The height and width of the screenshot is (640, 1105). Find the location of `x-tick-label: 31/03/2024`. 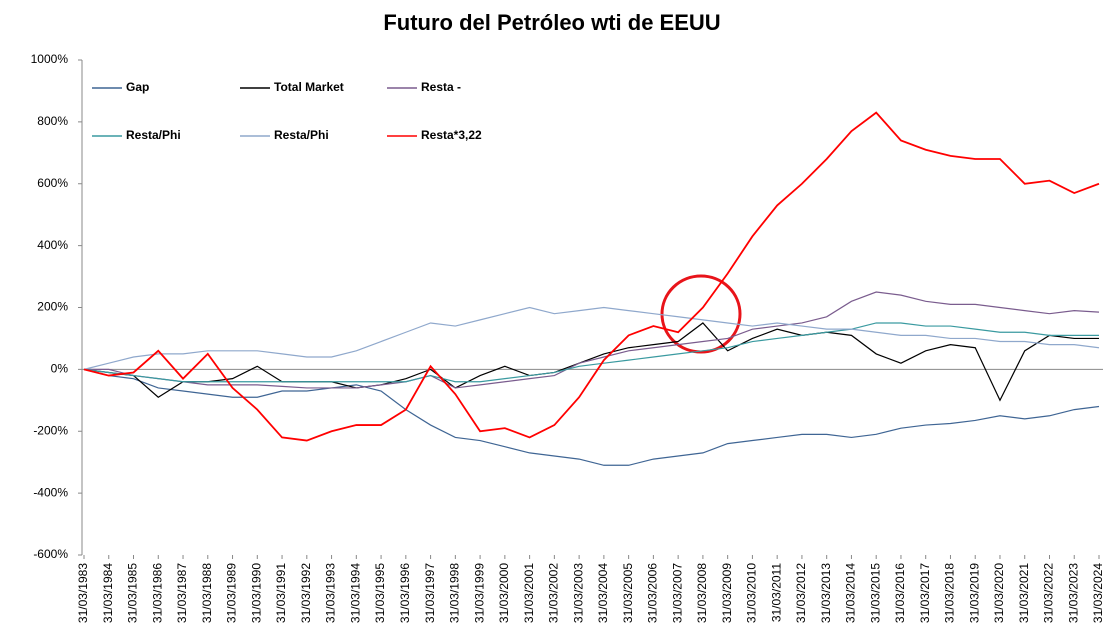

x-tick-label: 31/03/2024 is located at coordinates (1098, 593).